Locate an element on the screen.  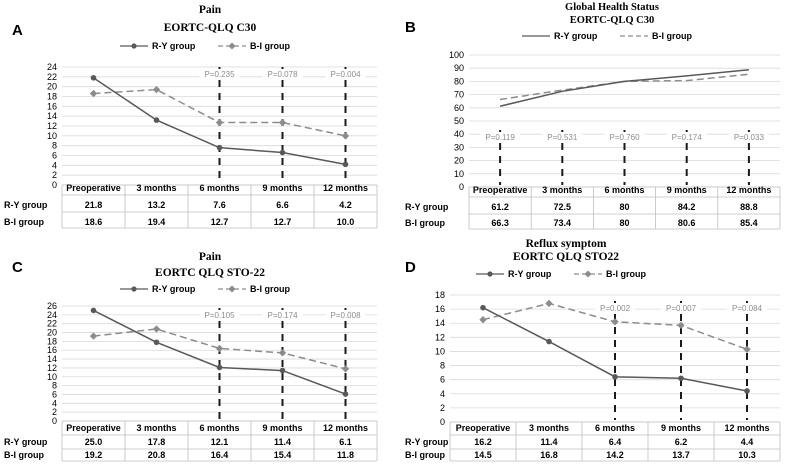
data-label-ry: 4.4 is located at coordinates (747, 442).